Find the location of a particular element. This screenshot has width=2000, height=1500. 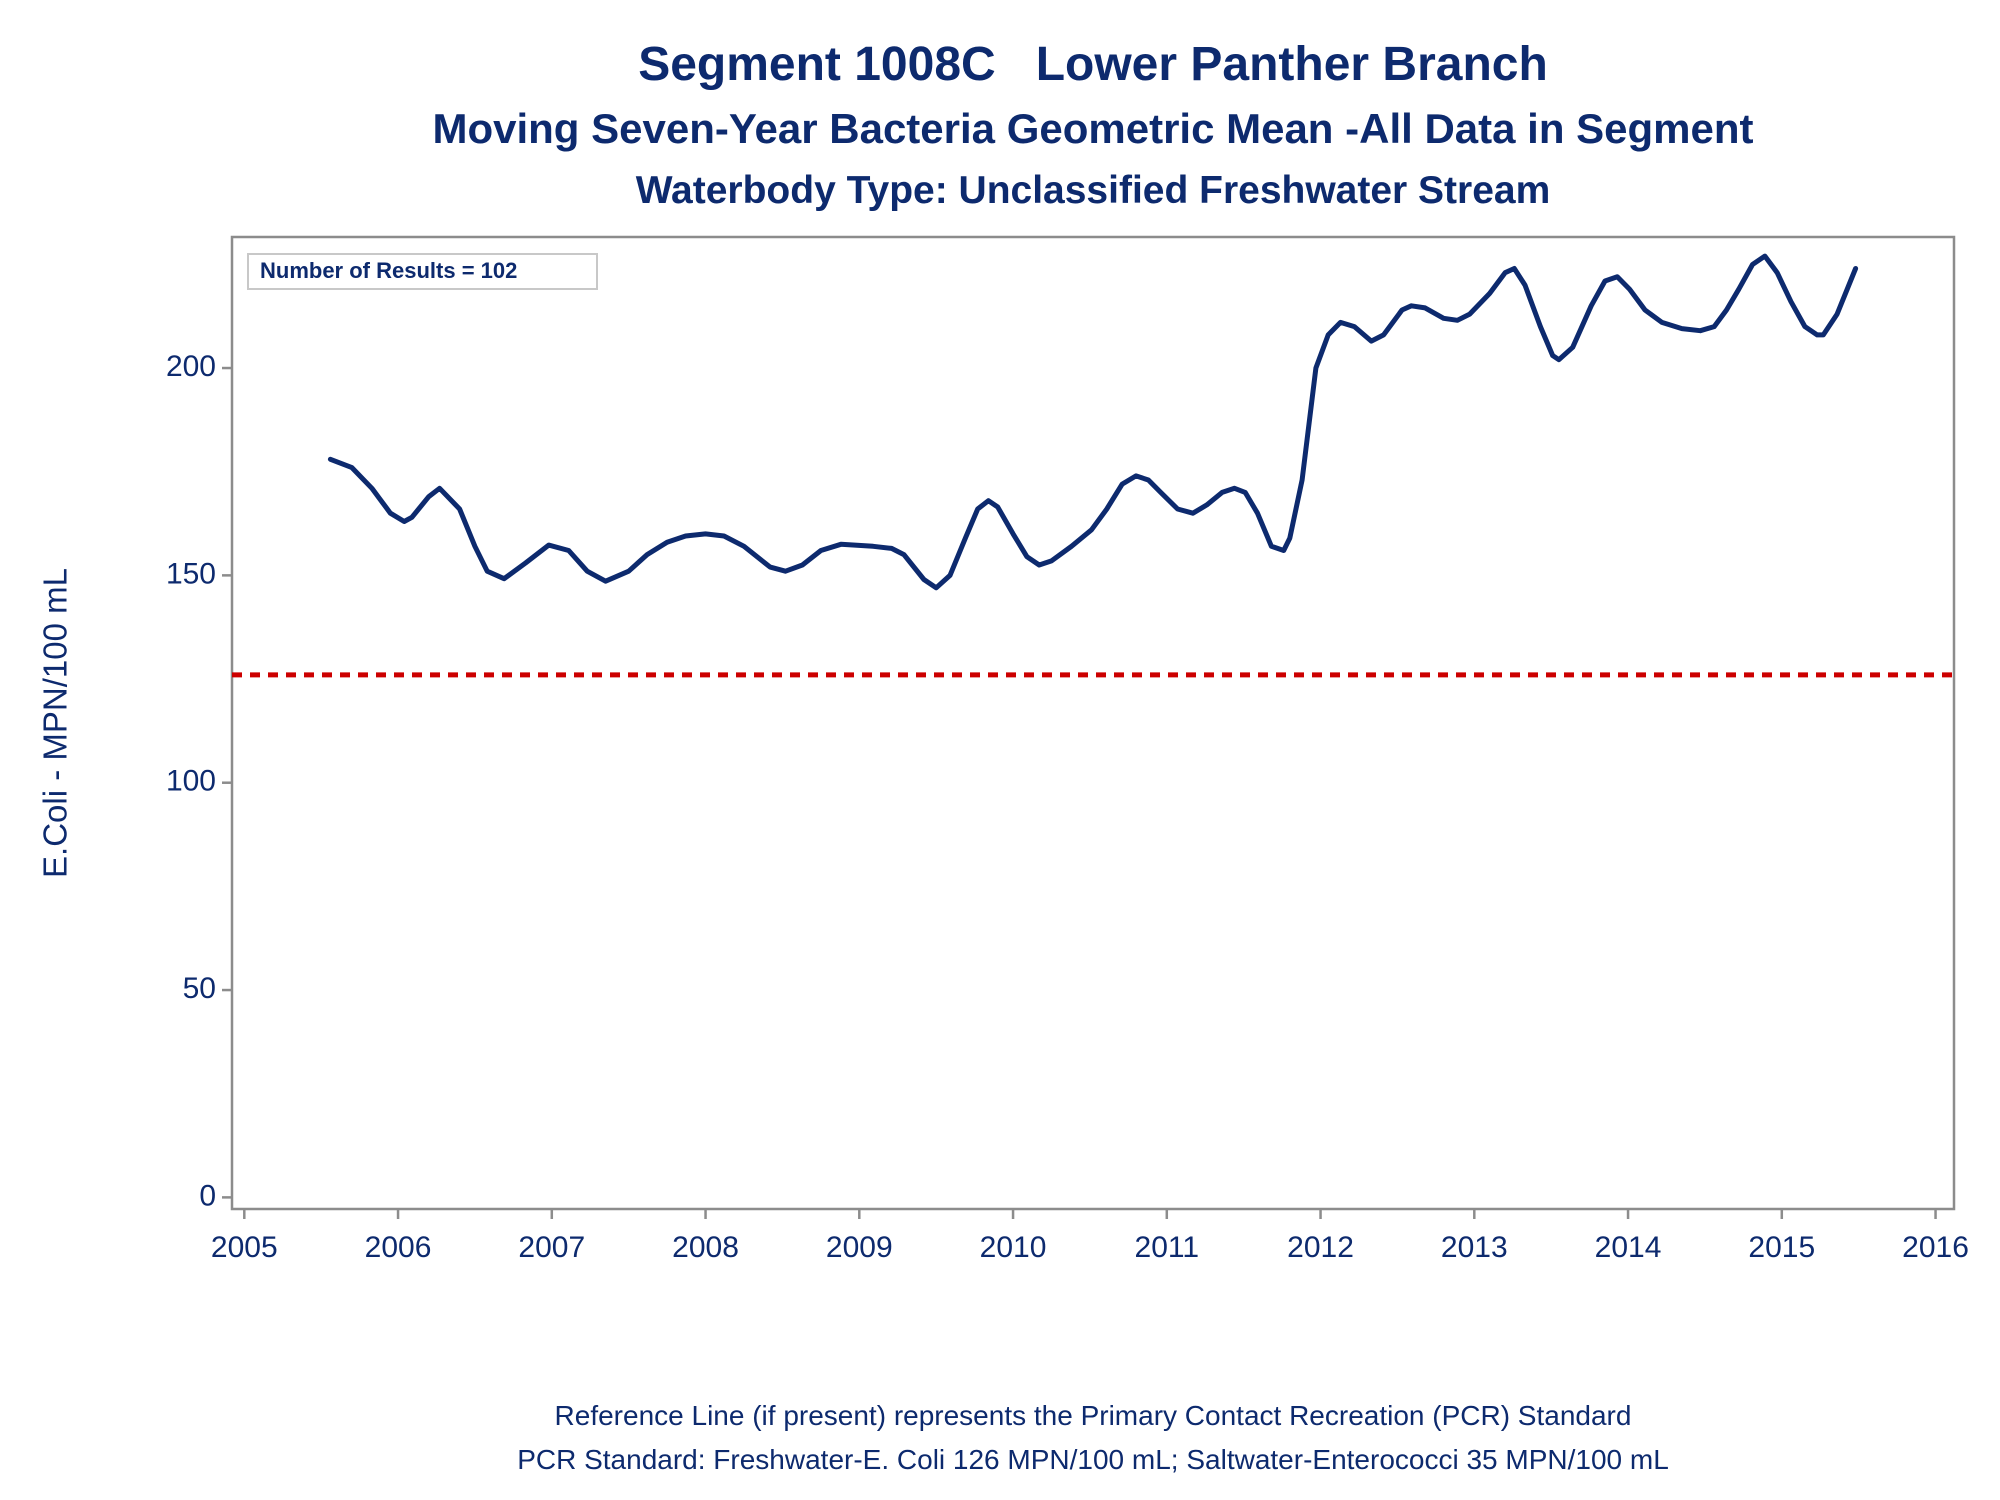

y-tick-label: 0 is located at coordinates (207, 1195).